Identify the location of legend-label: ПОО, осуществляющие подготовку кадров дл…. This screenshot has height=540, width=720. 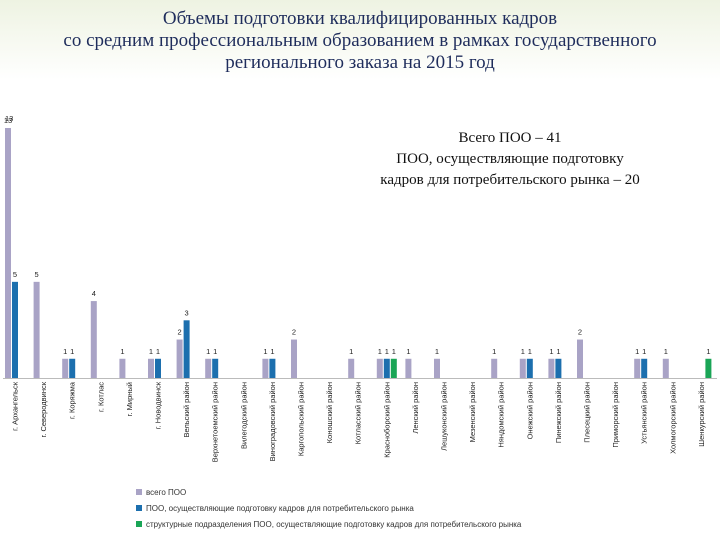
(280, 508).